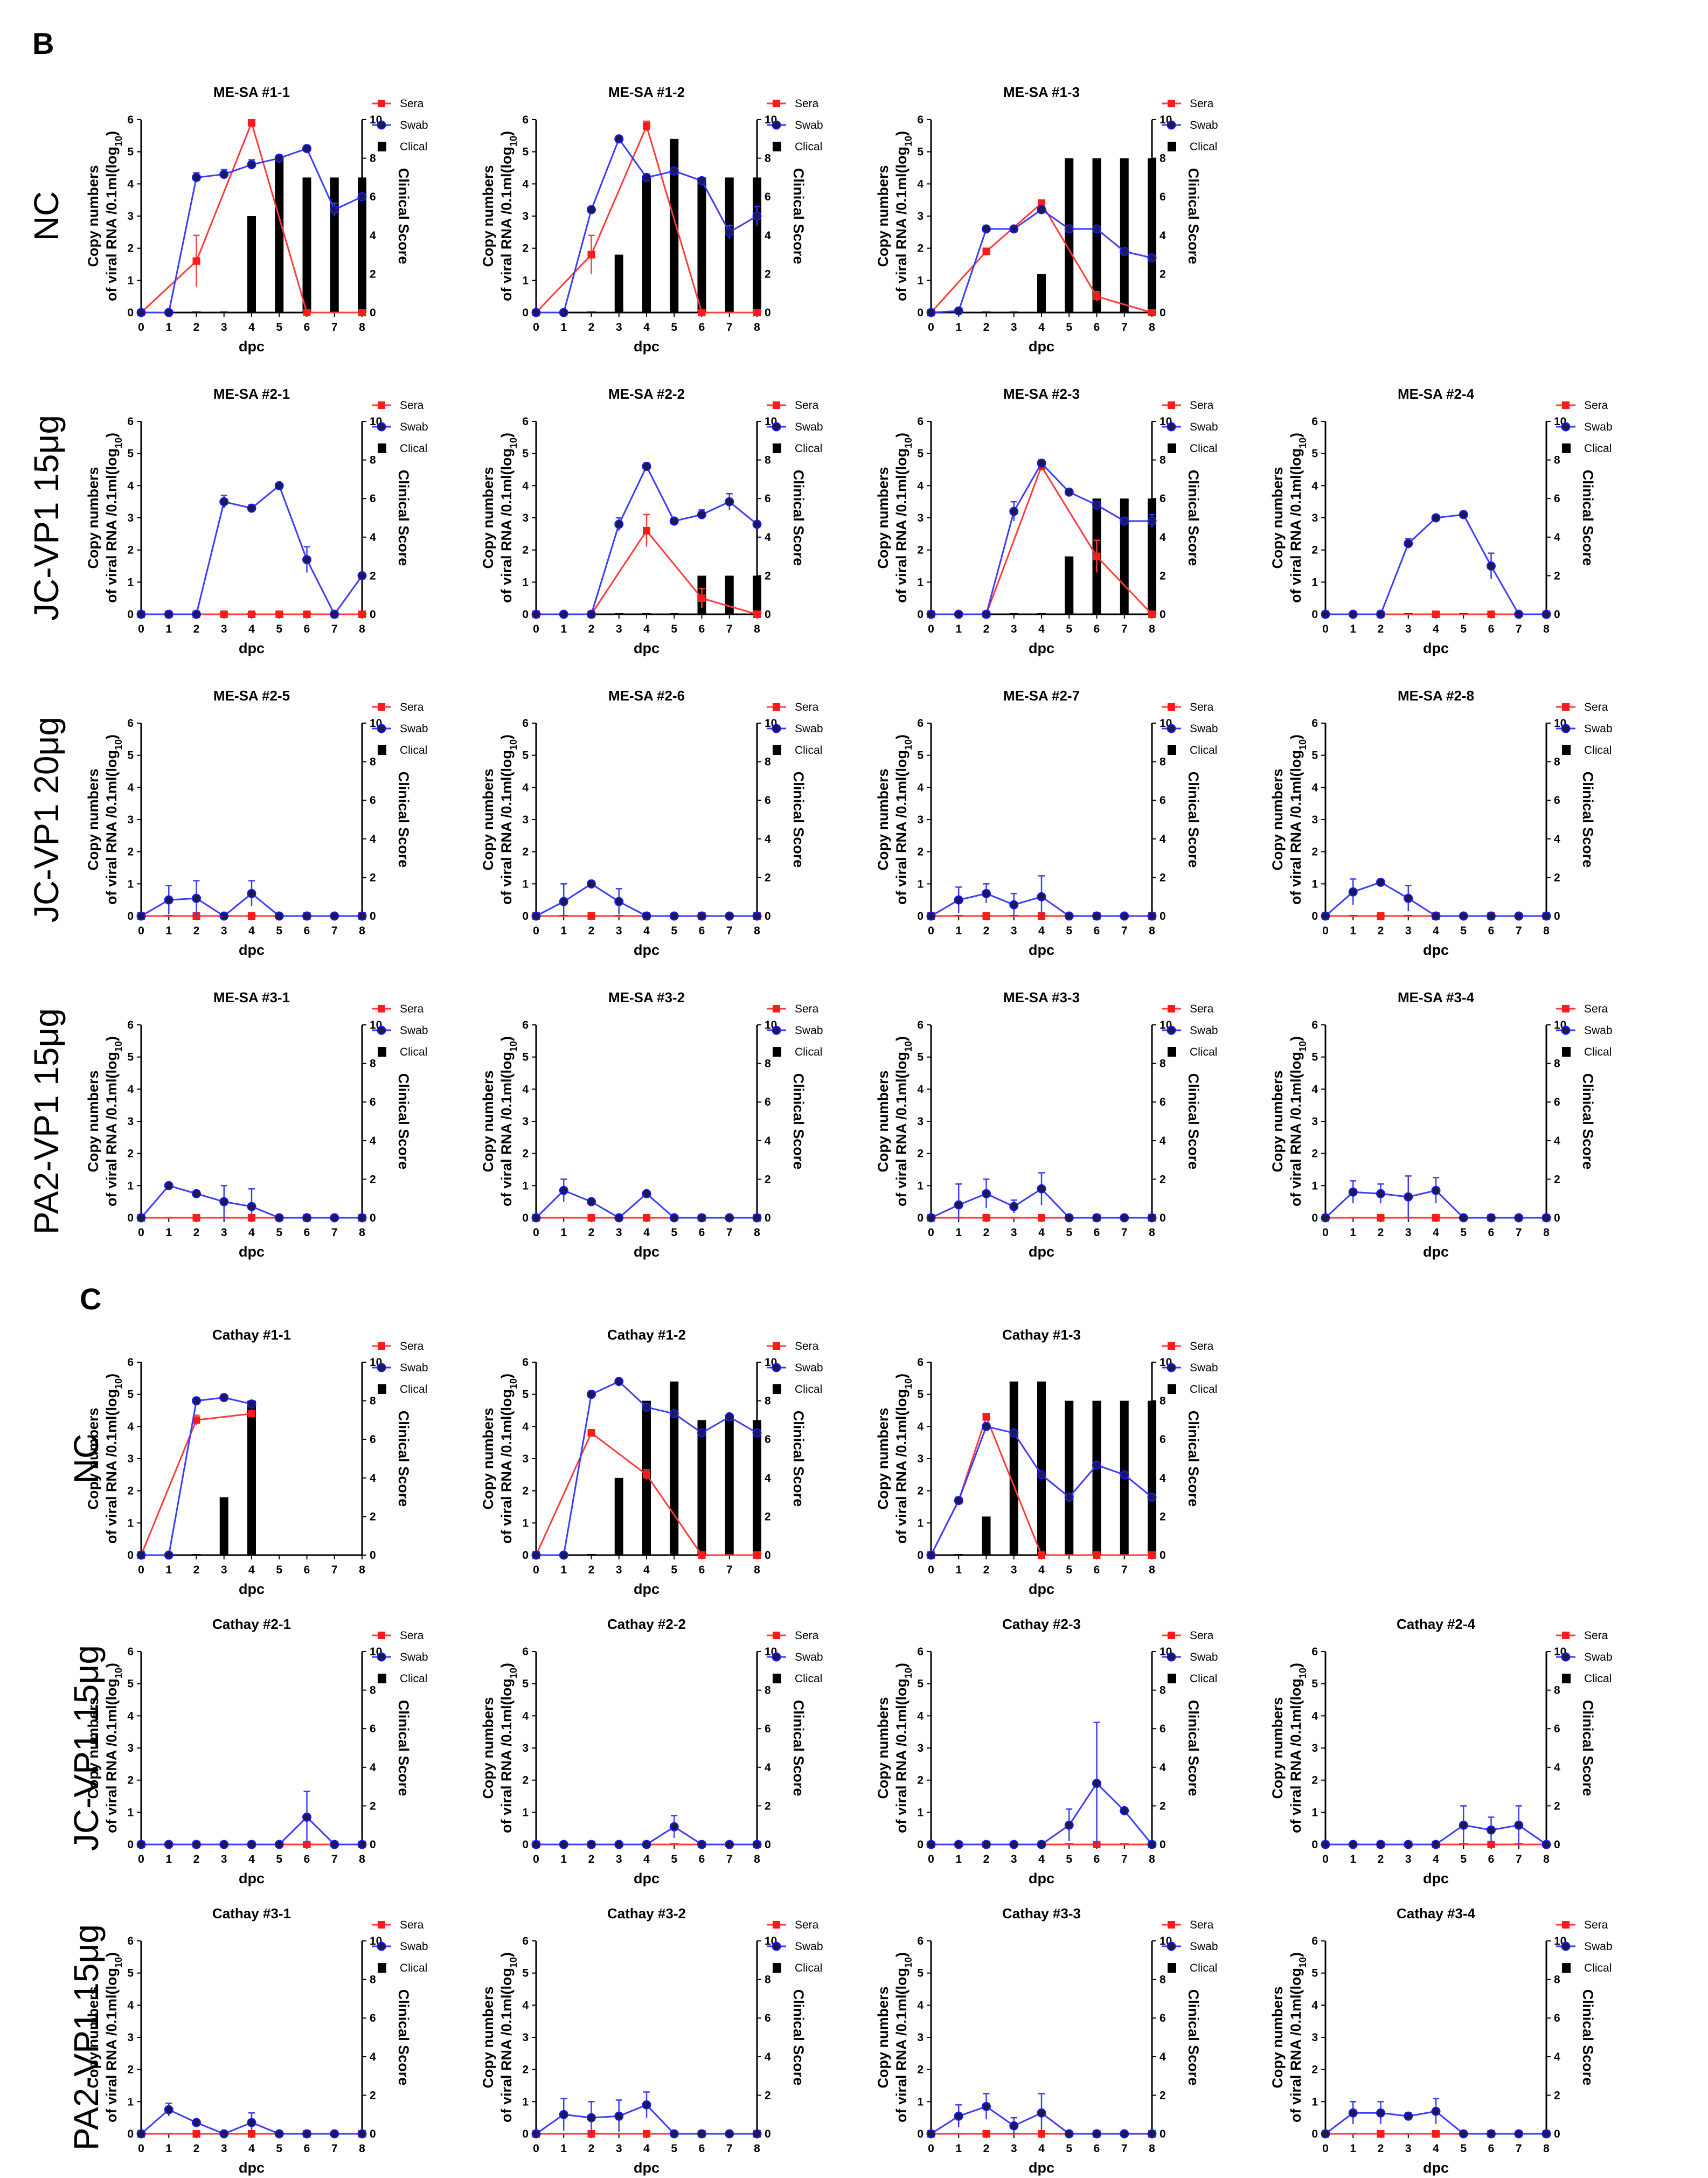 This screenshot has height=2178, width=1708. What do you see at coordinates (921, 1426) in the screenshot?
I see `y-tick-label: 4` at bounding box center [921, 1426].